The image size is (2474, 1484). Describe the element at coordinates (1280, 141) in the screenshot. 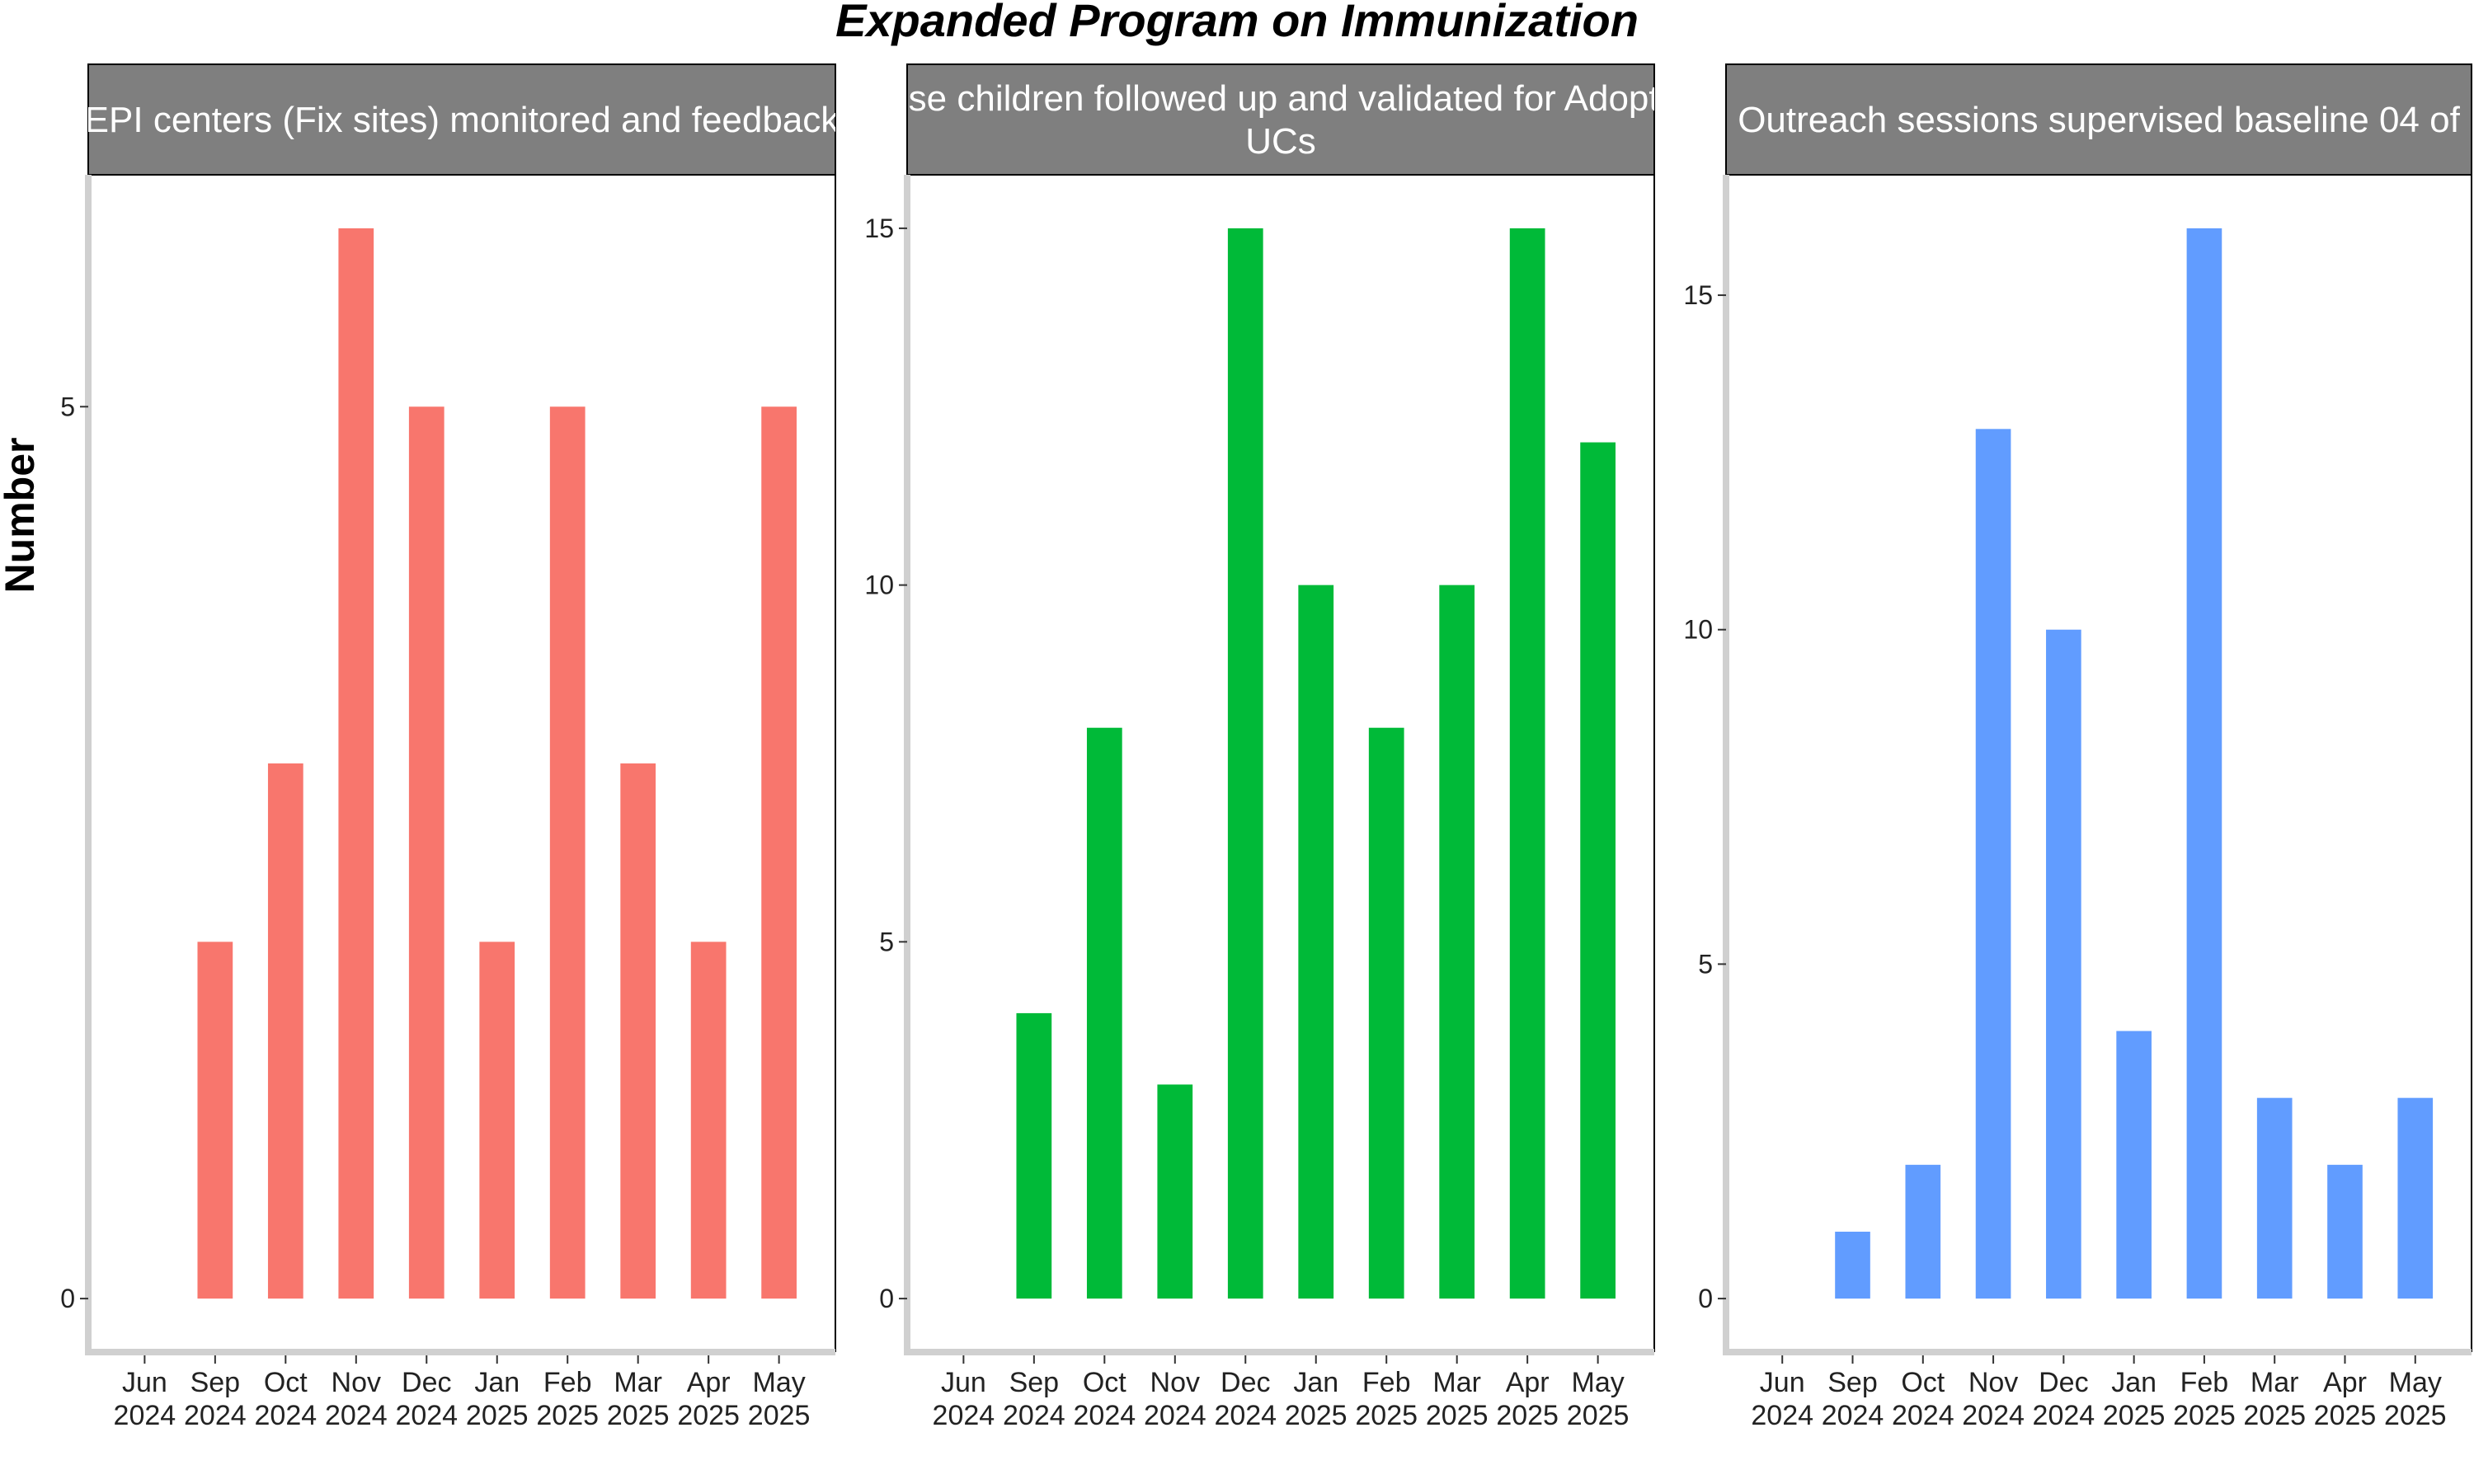

I see `panel-title-line: UCs` at that location.